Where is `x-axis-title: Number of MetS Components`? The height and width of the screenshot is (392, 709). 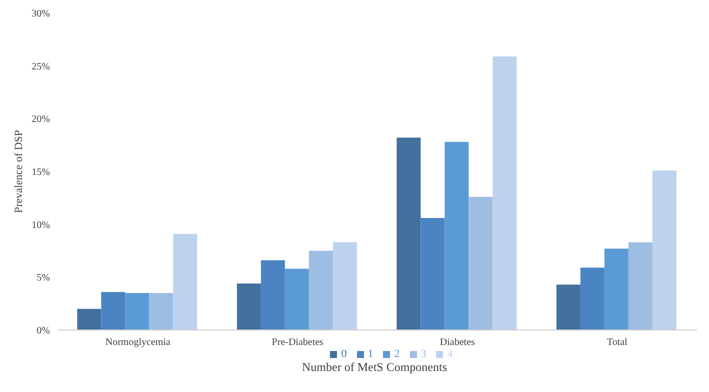 x-axis-title: Number of MetS Components is located at coordinates (374, 367).